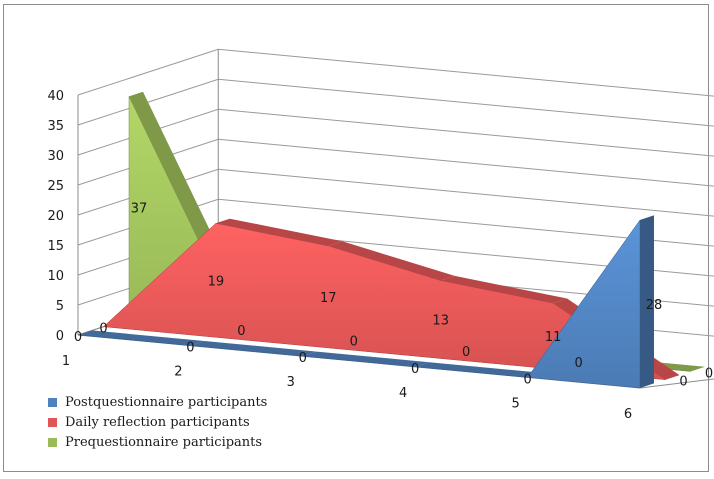 The width and height of the screenshot is (714, 479). I want to click on data-label-series-1-point-0: 0, so click(103, 329).